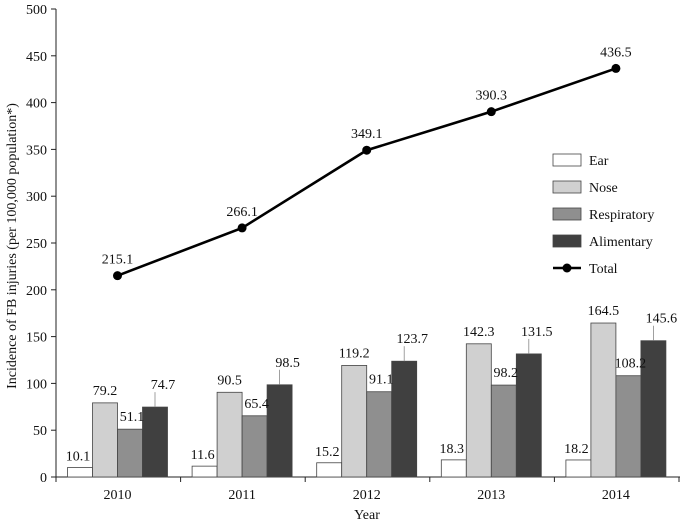 The image size is (680, 523). What do you see at coordinates (204, 471) in the screenshot?
I see `bar-ear-2011` at bounding box center [204, 471].